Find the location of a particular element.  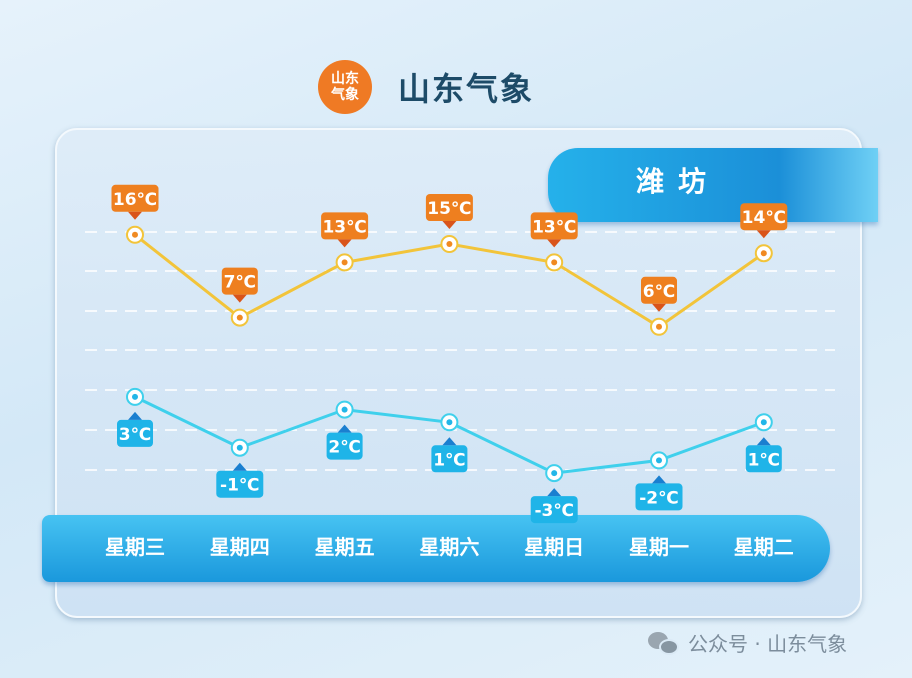

day-label: 星期二 is located at coordinates (763, 547).